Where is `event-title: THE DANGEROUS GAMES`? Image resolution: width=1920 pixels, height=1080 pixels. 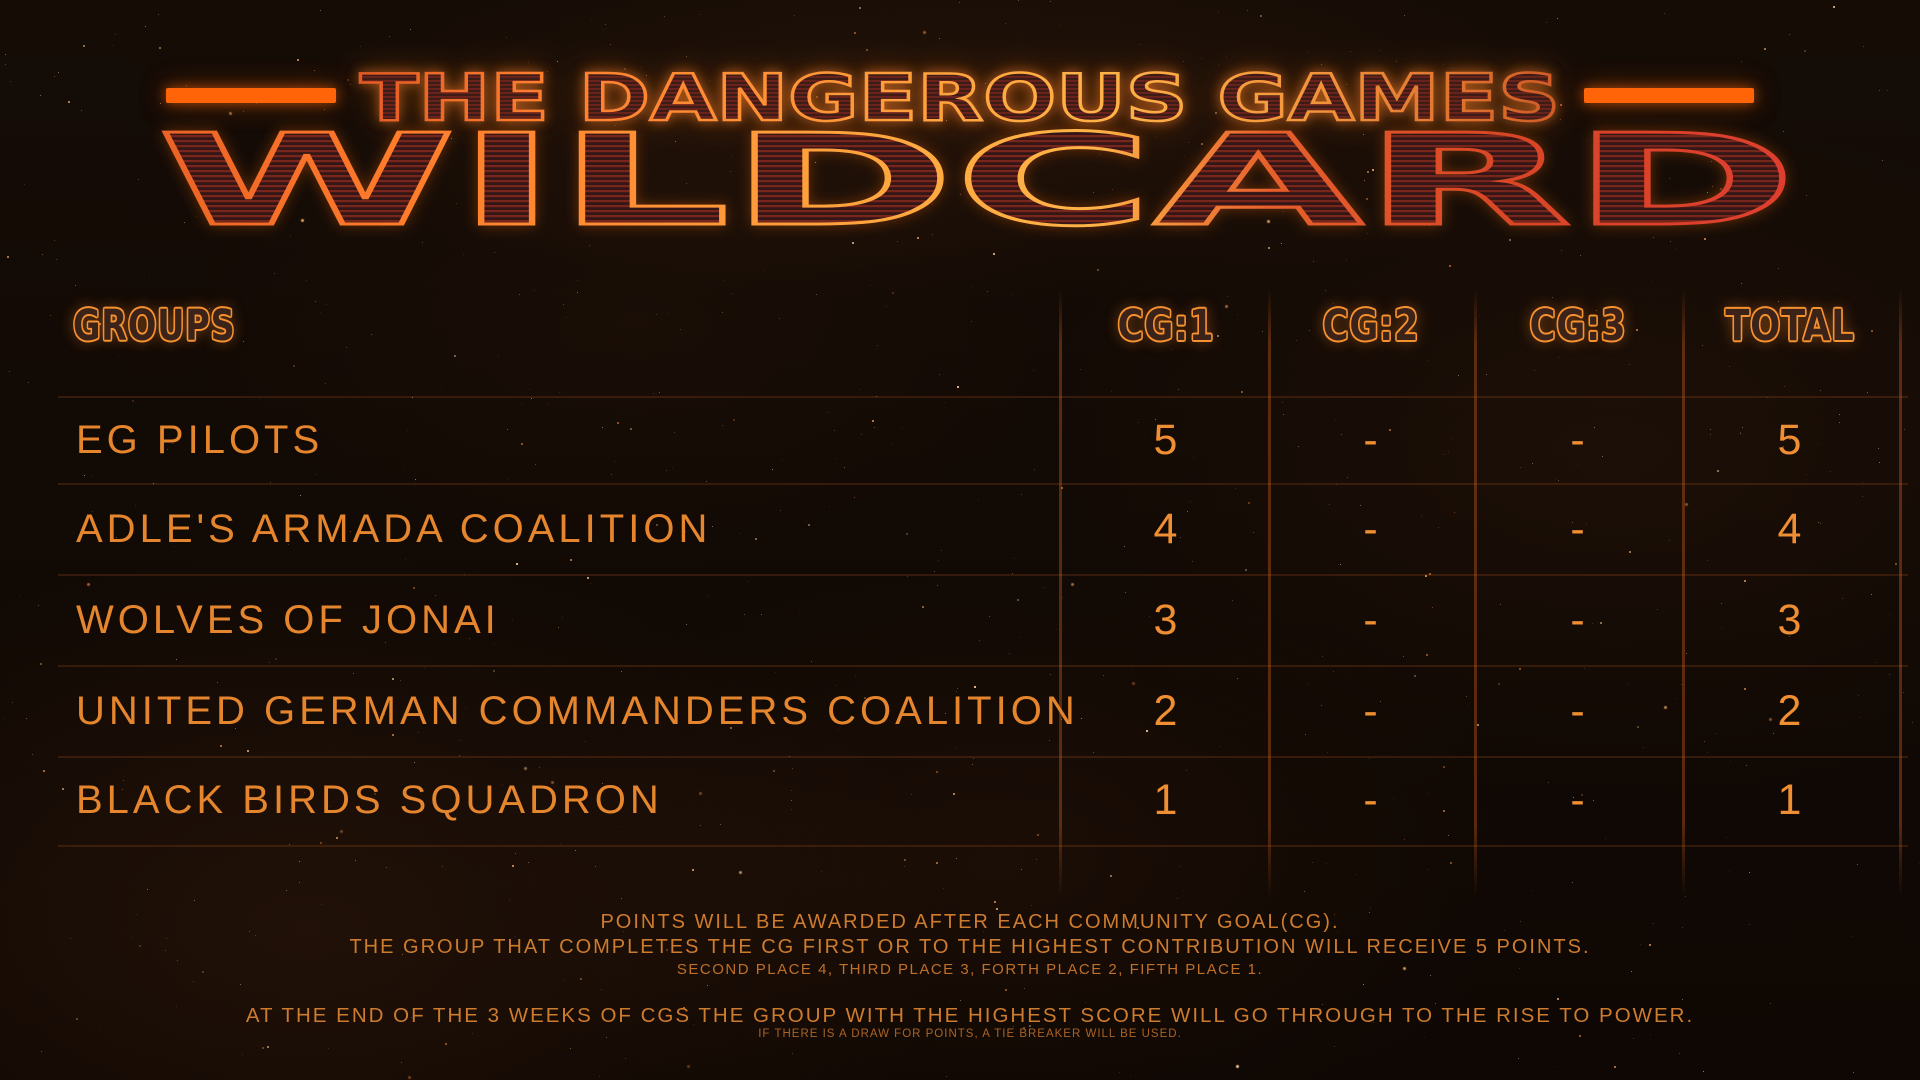 event-title: THE DANGEROUS GAMES is located at coordinates (960, 99).